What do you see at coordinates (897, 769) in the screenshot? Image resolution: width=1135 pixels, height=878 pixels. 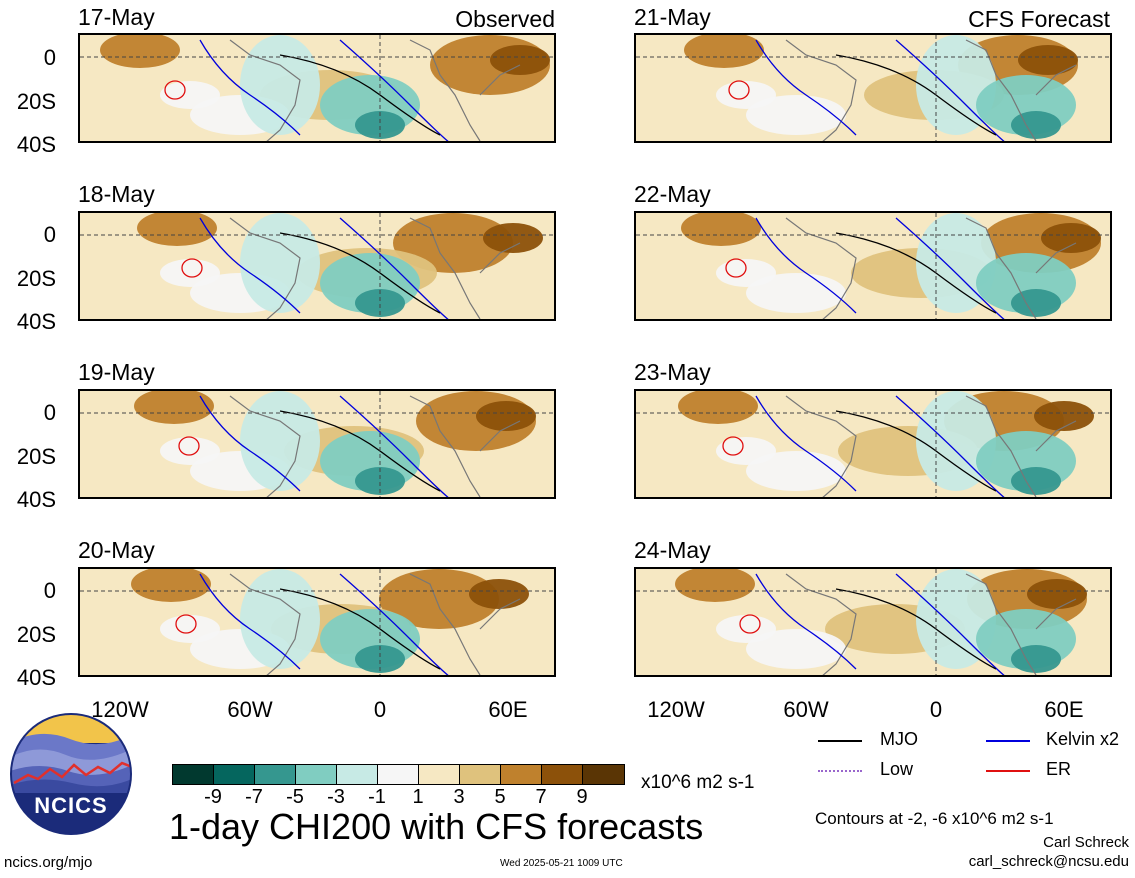 I see `low-legend-label: Low` at bounding box center [897, 769].